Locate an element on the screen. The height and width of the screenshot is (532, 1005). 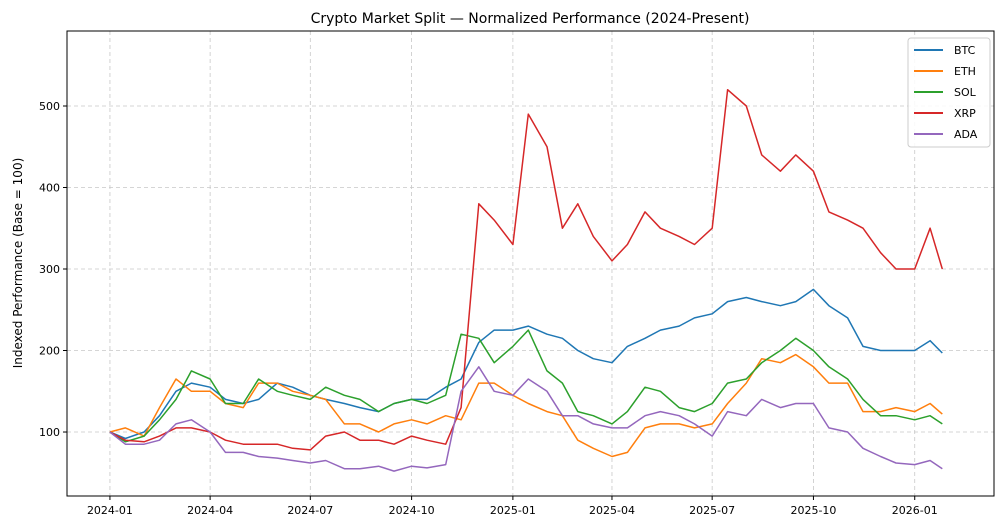
legend-label-xrp: XRP is located at coordinates (965, 113).